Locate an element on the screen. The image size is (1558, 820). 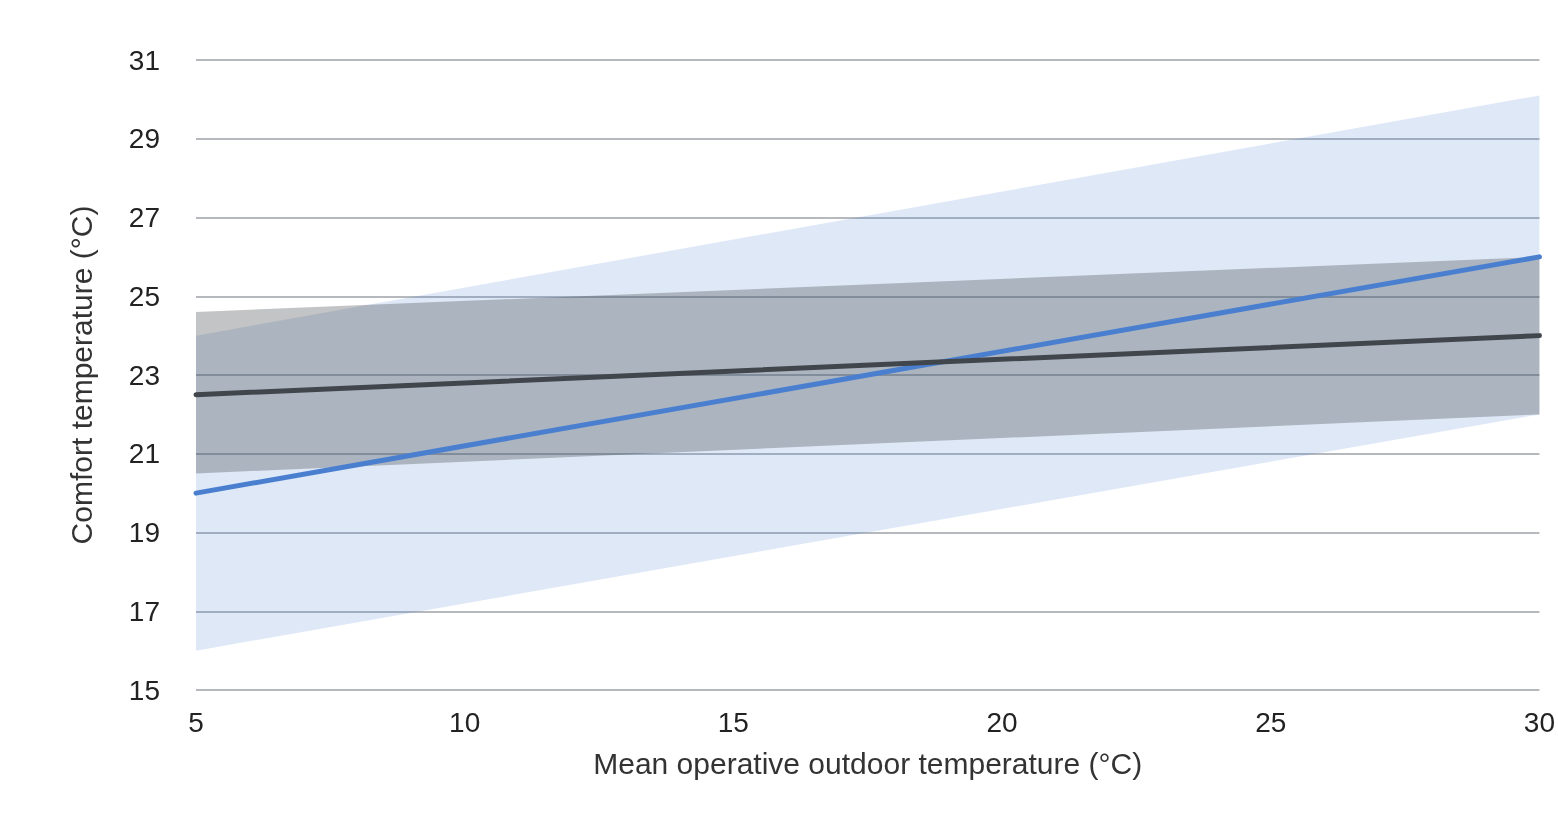
x-tick-label: 15 is located at coordinates (733, 722).